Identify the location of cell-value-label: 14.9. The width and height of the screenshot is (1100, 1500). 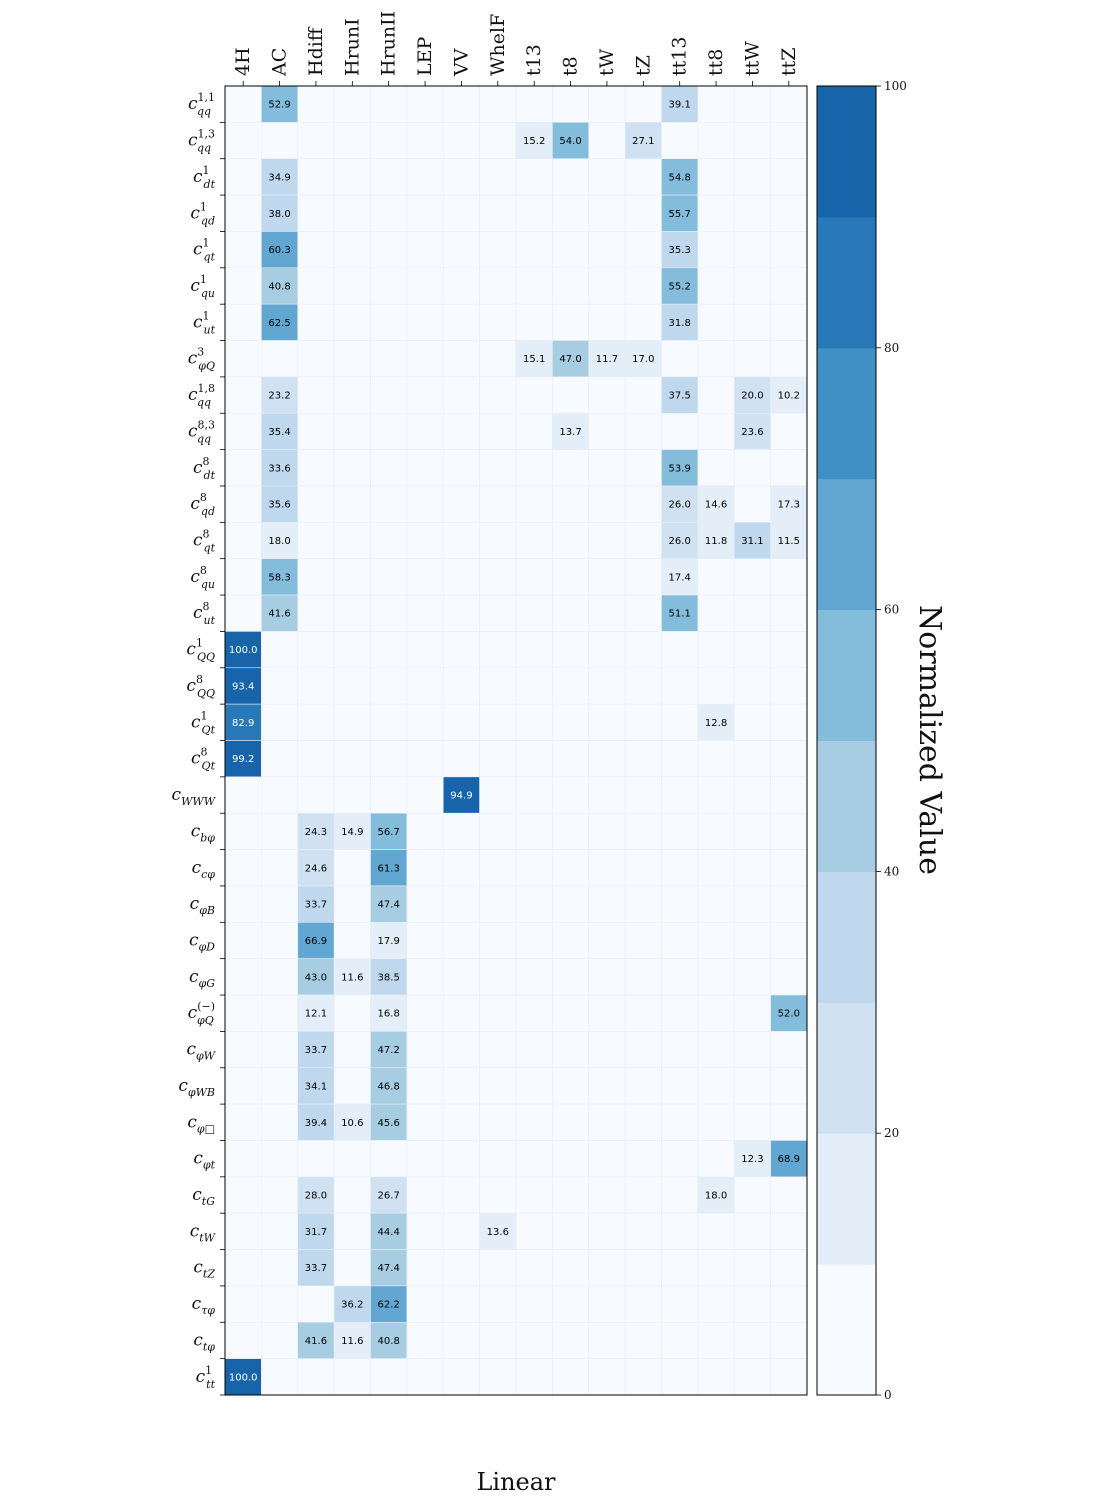
(352, 832).